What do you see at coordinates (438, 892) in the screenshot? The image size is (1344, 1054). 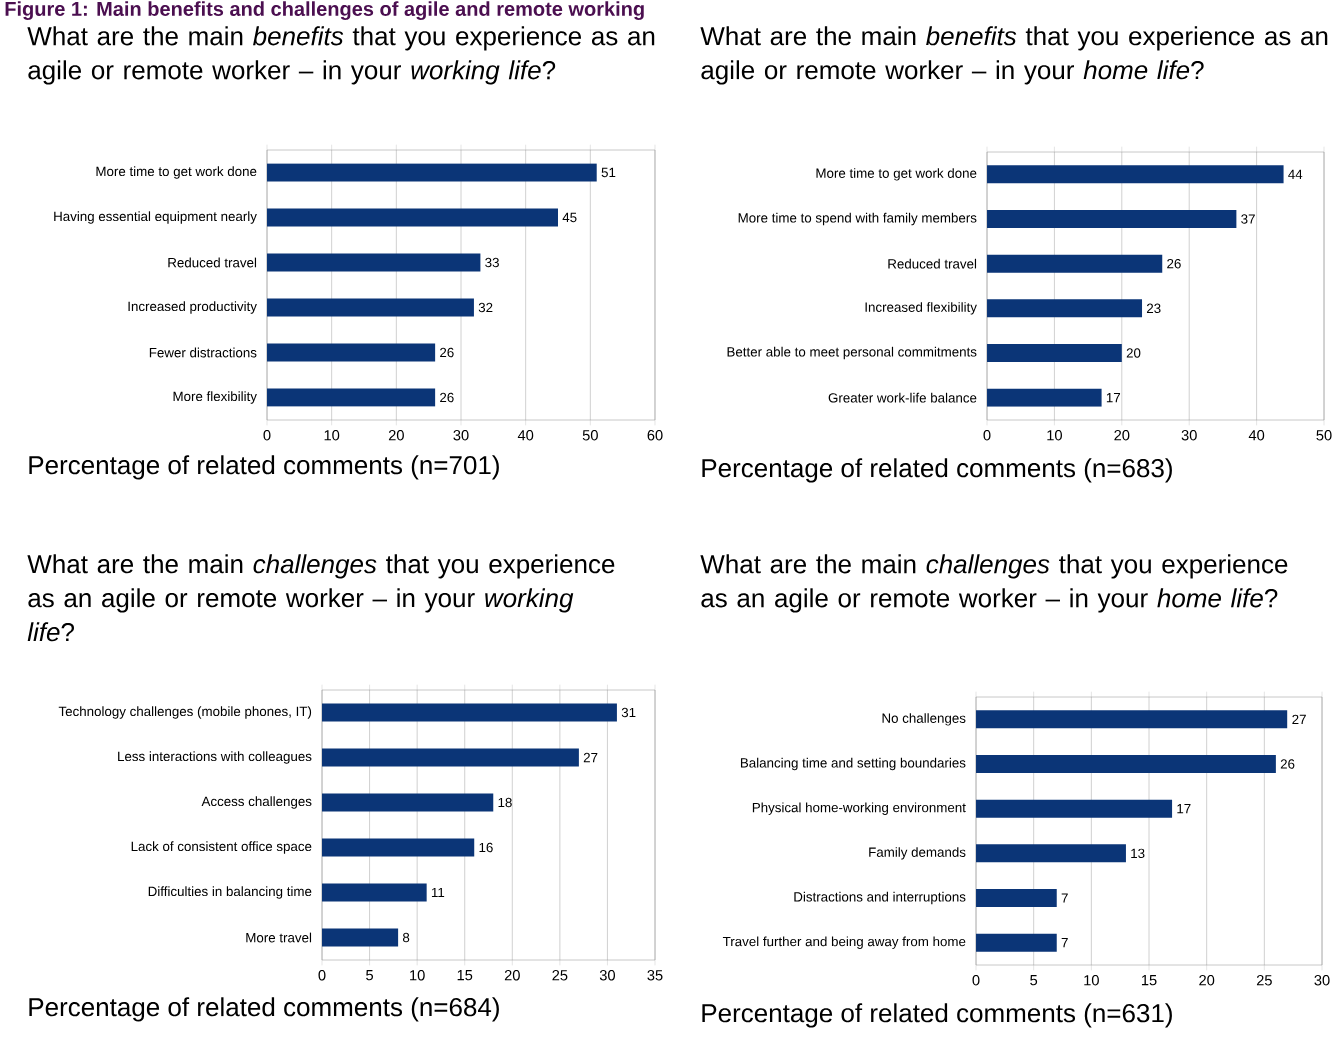 I see `data-label: 11` at bounding box center [438, 892].